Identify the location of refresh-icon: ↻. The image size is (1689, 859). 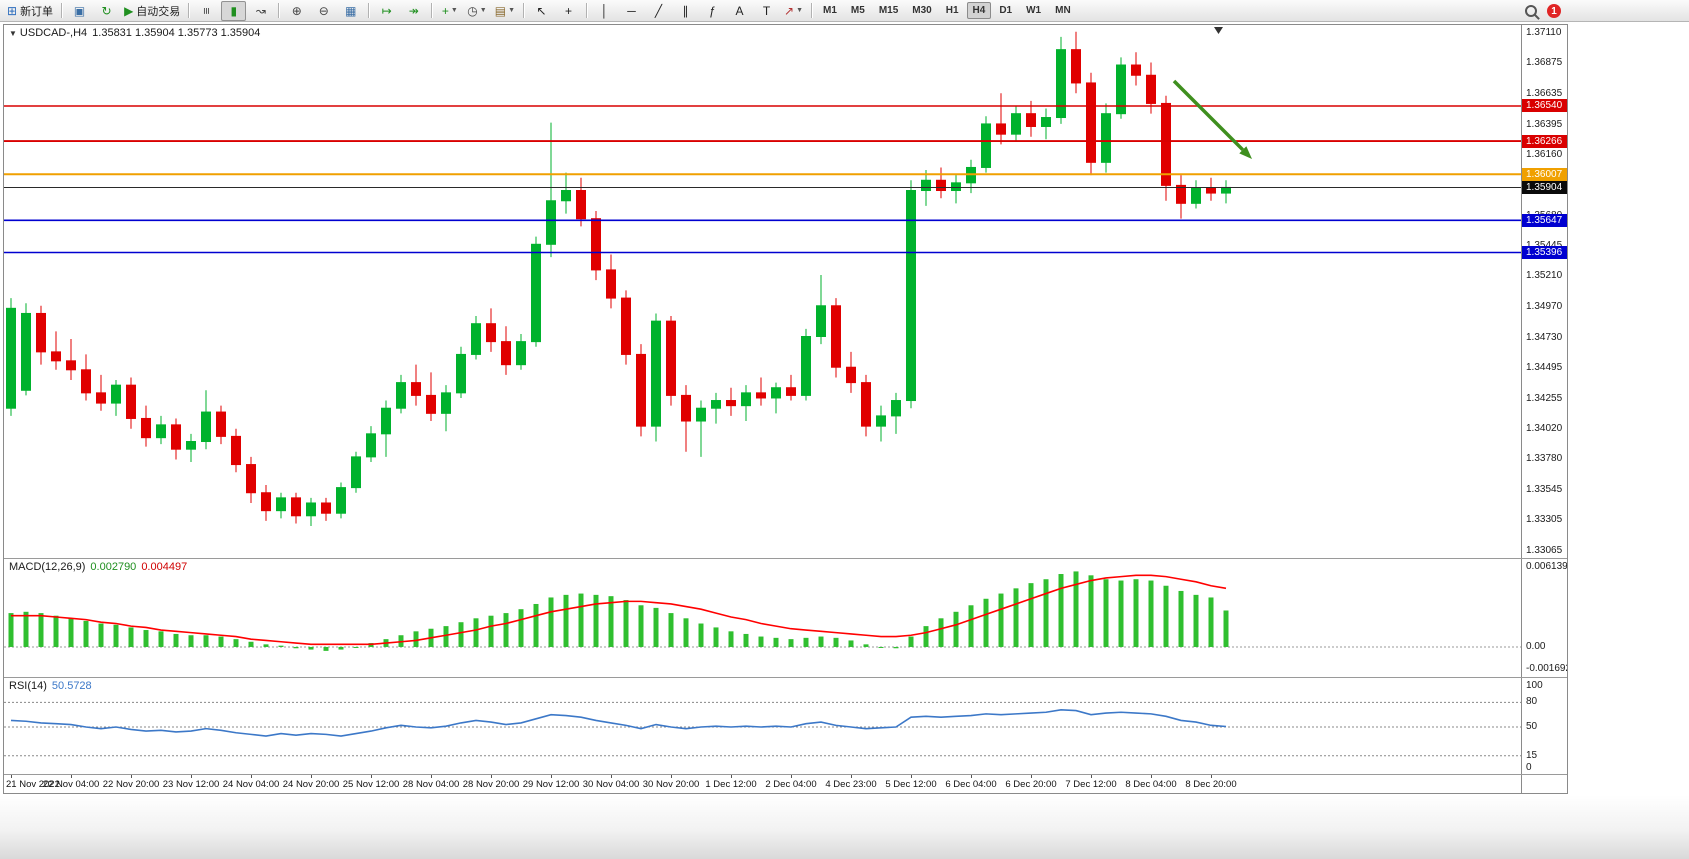
(106, 10).